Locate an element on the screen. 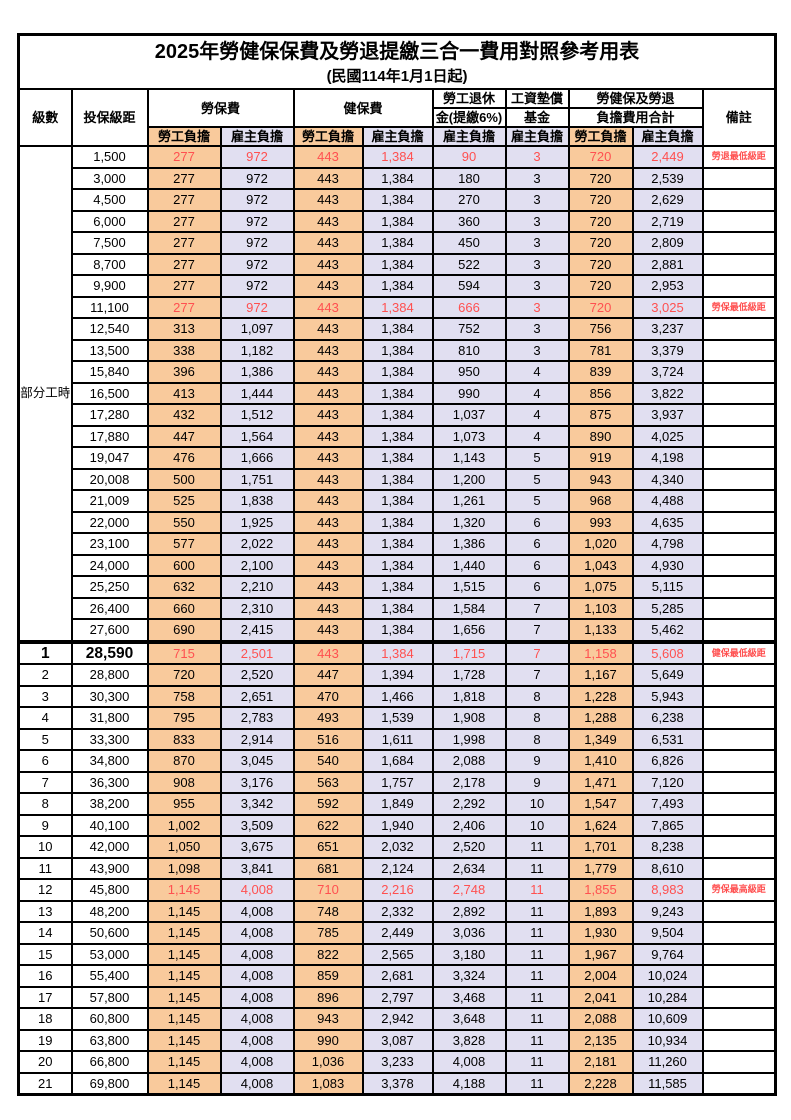  bracket-cell: 55,400 is located at coordinates (109, 976).